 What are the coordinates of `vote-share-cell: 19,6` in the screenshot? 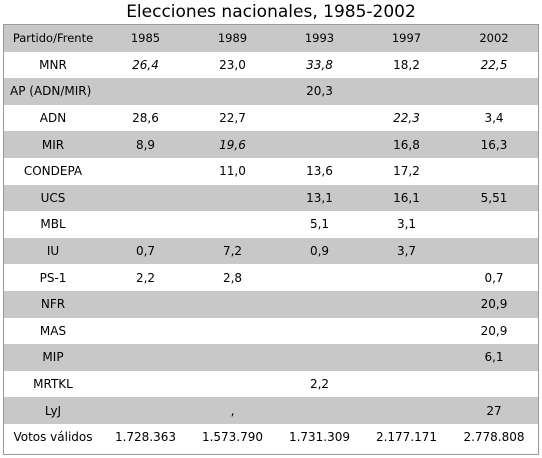 It's located at (232, 144).